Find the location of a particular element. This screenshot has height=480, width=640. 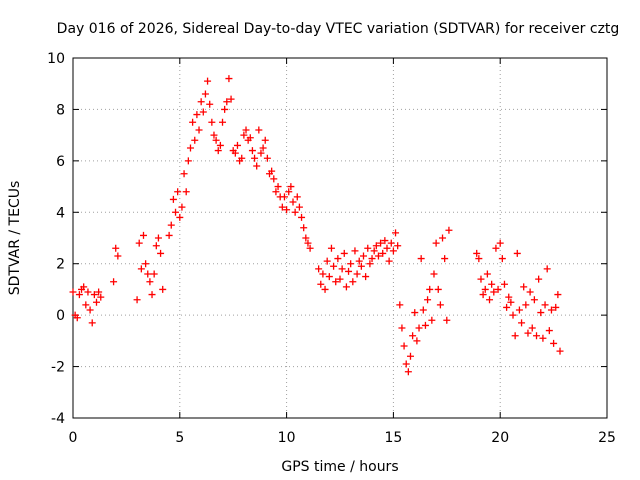

y-tick-label: -2 is located at coordinates (58, 368).